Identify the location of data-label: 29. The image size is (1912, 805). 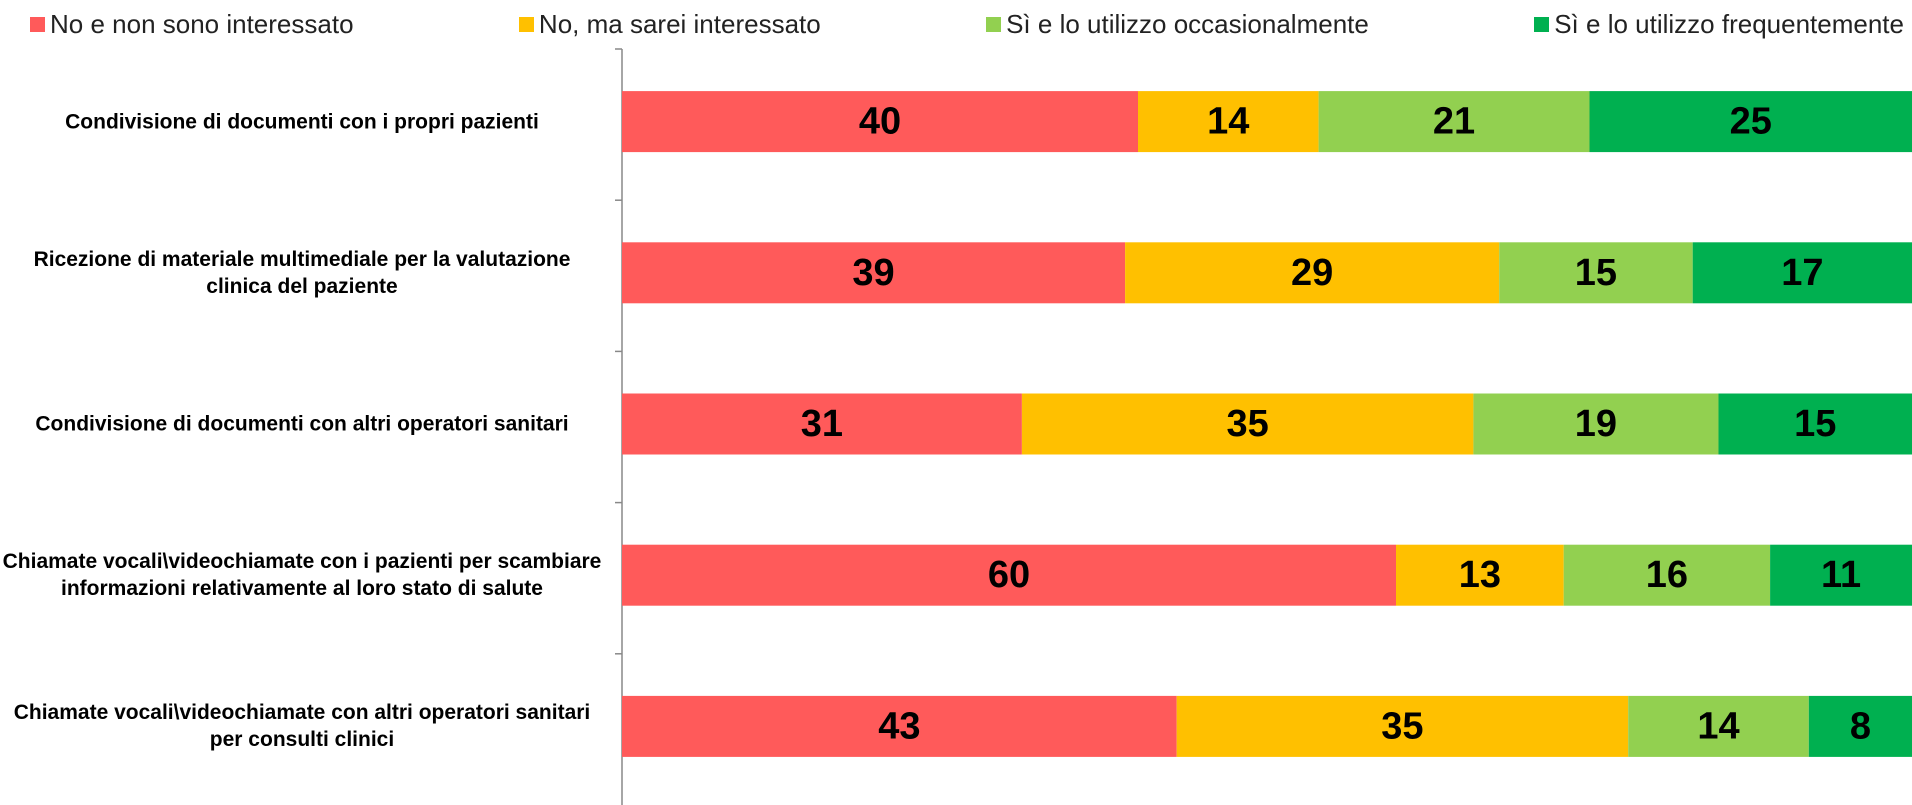
(1312, 273).